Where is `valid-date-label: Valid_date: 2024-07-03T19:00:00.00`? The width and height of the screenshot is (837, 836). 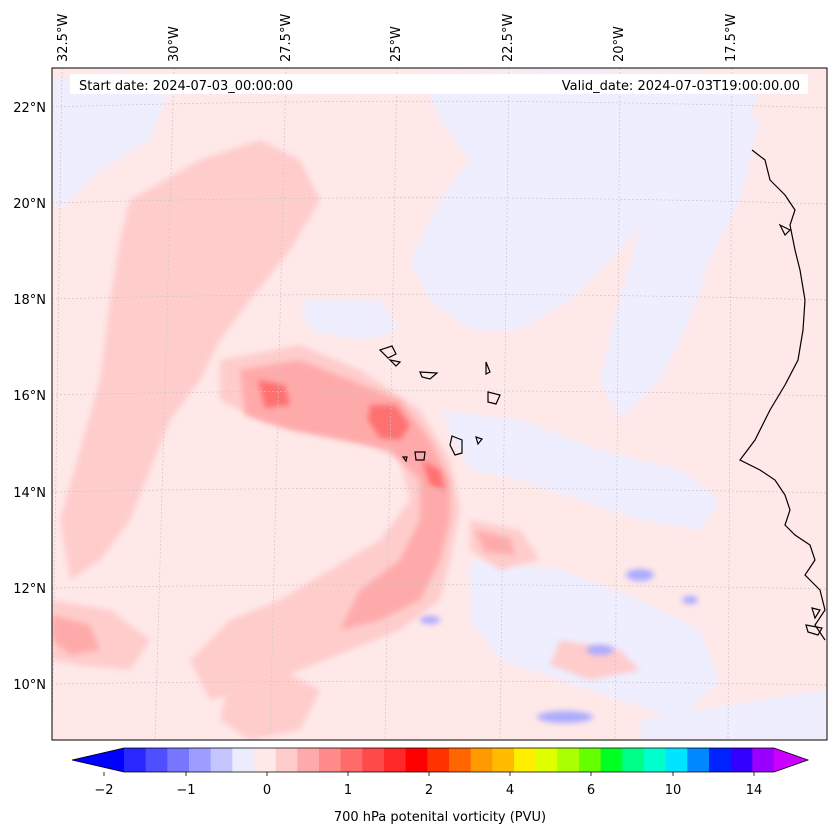
valid-date-label: Valid_date: 2024-07-03T19:00:00.00 is located at coordinates (681, 86).